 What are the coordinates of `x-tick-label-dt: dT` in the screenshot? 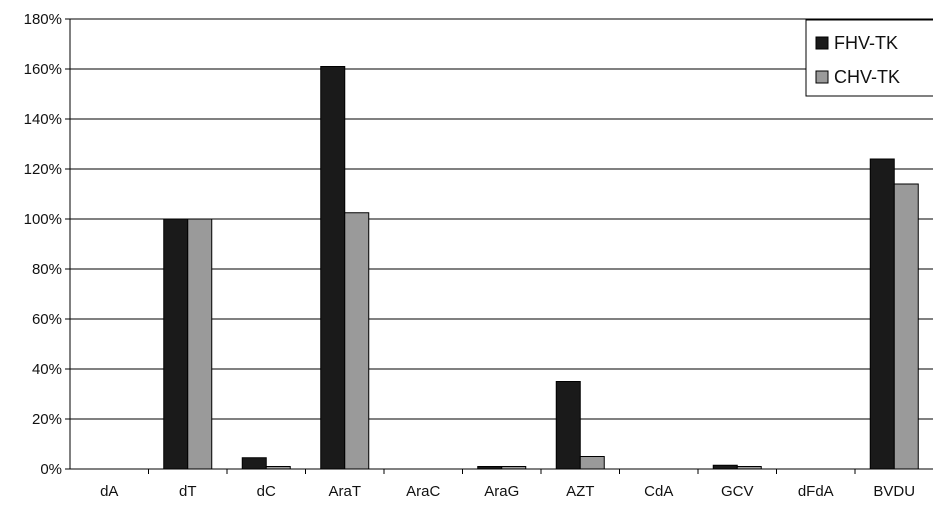 It's located at (188, 491).